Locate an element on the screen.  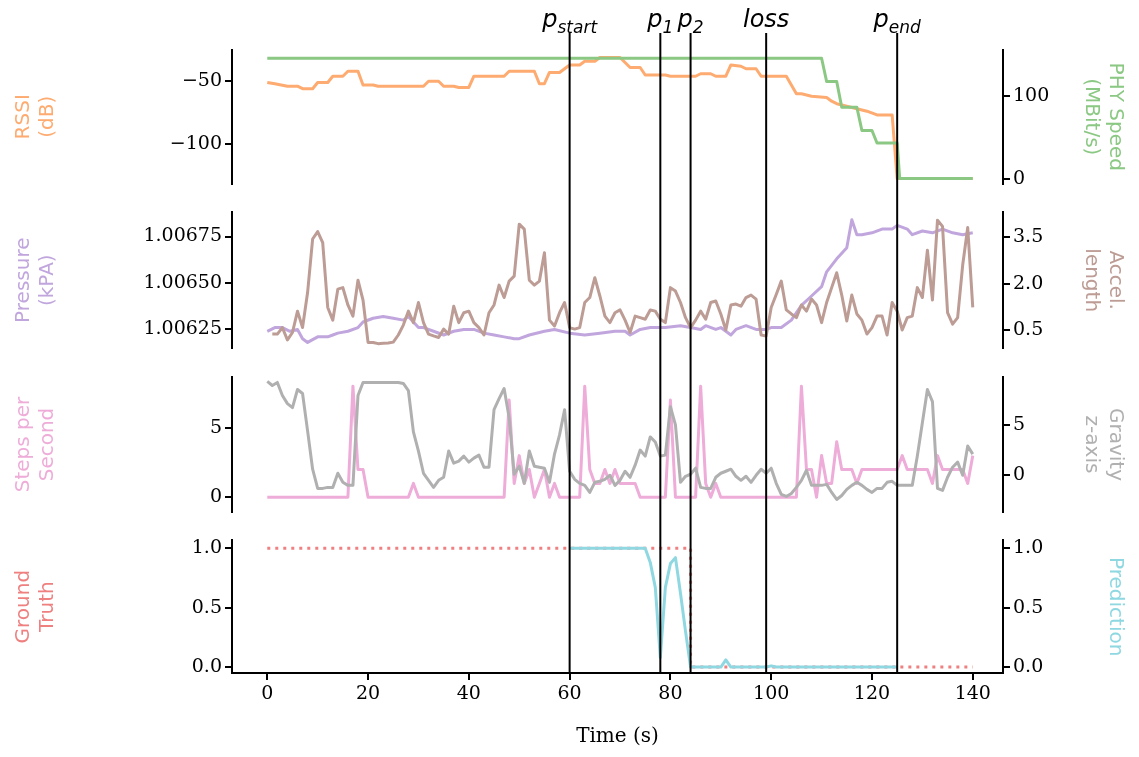
y-tick-label: −100 is located at coordinates (195, 141).